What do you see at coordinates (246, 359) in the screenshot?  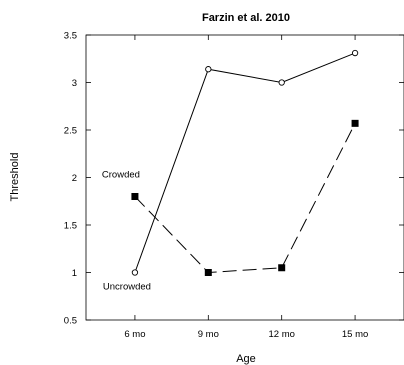 I see `x-axis-label: Age` at bounding box center [246, 359].